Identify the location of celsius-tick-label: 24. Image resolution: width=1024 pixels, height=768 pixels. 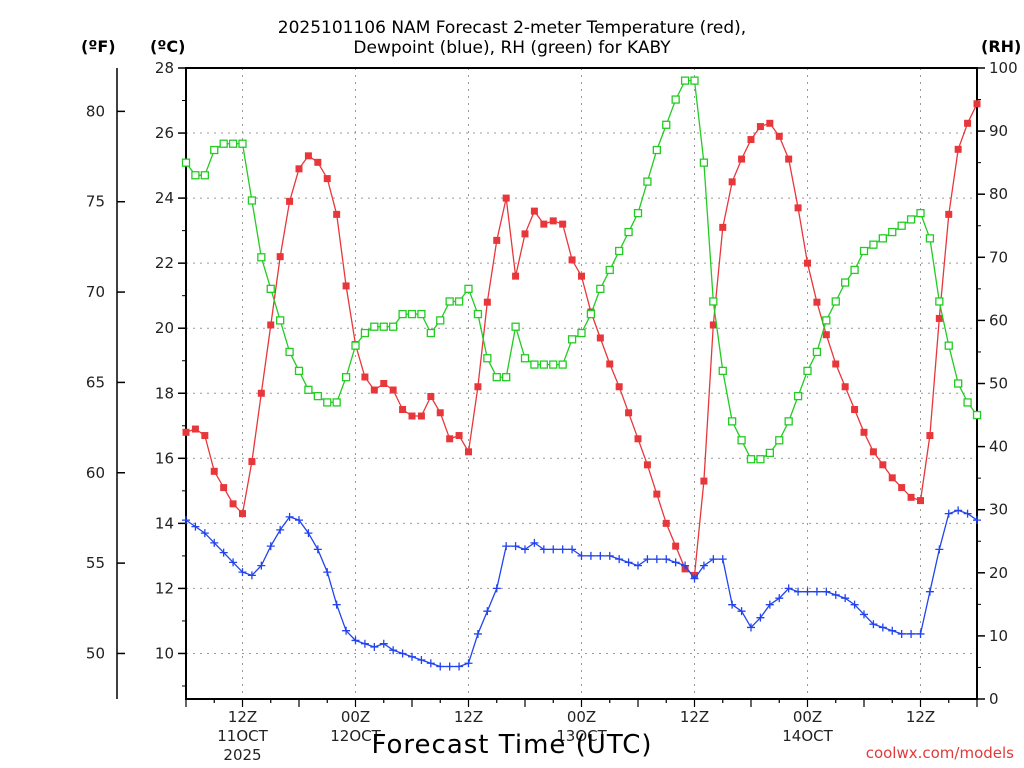
(164, 198).